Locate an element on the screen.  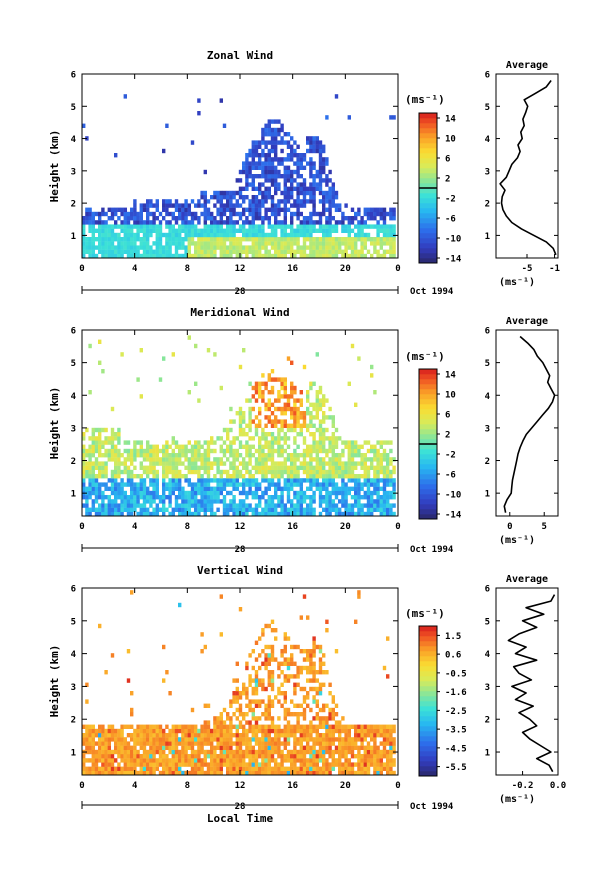
colorbar-segment is located at coordinates (428, 427).